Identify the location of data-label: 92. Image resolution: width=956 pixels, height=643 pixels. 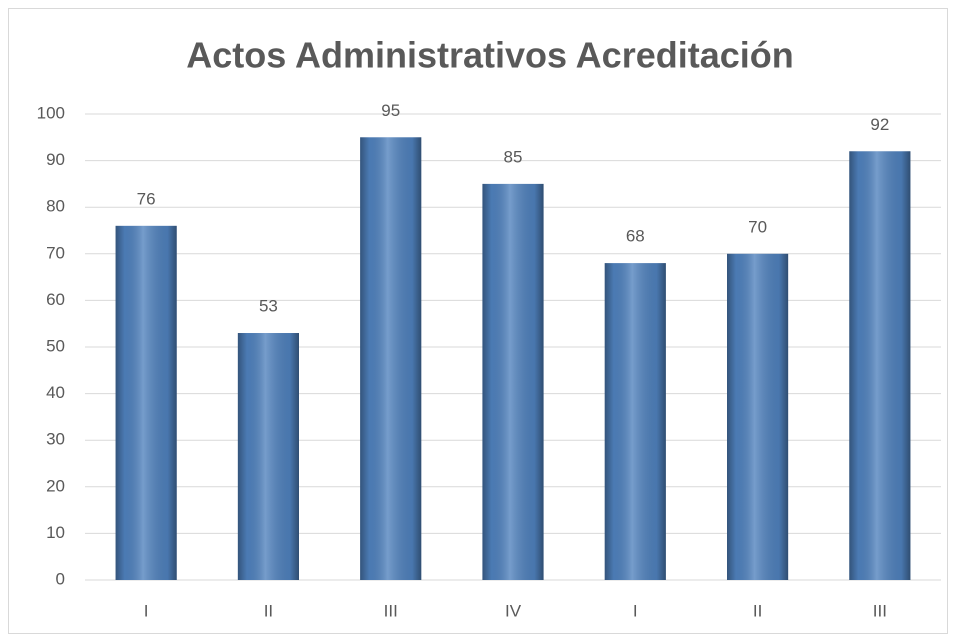
(879, 124).